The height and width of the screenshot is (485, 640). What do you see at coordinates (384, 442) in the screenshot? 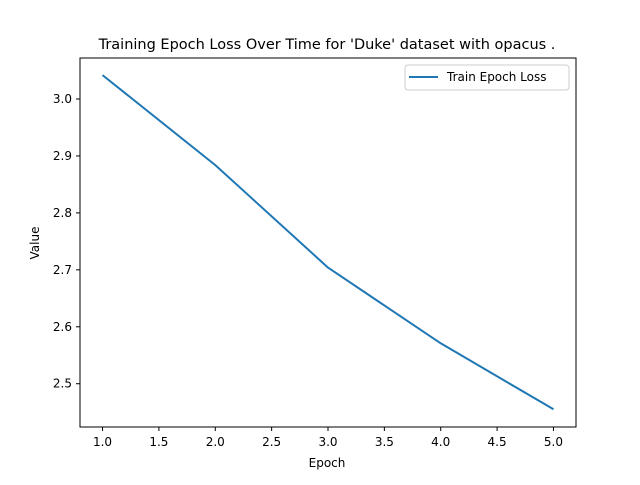
I see `x-tick-label: 3.5` at bounding box center [384, 442].